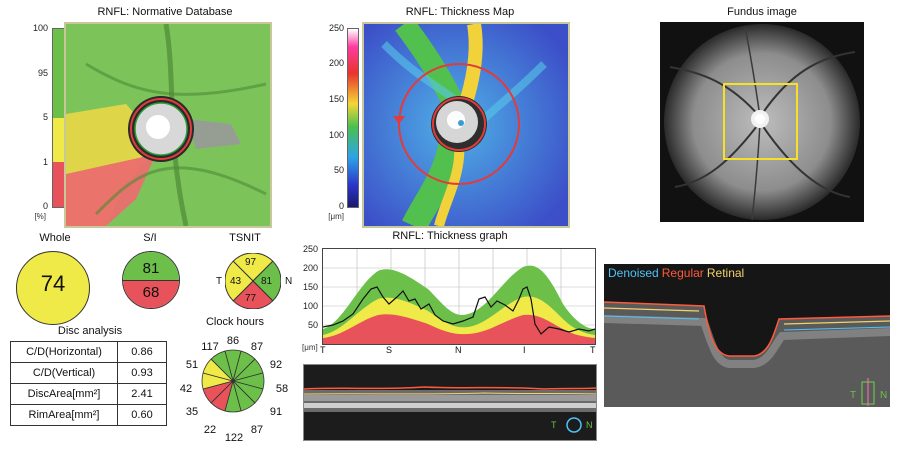  What do you see at coordinates (210, 347) in the screenshot?
I see `clock-hour-value: 117` at bounding box center [210, 347].